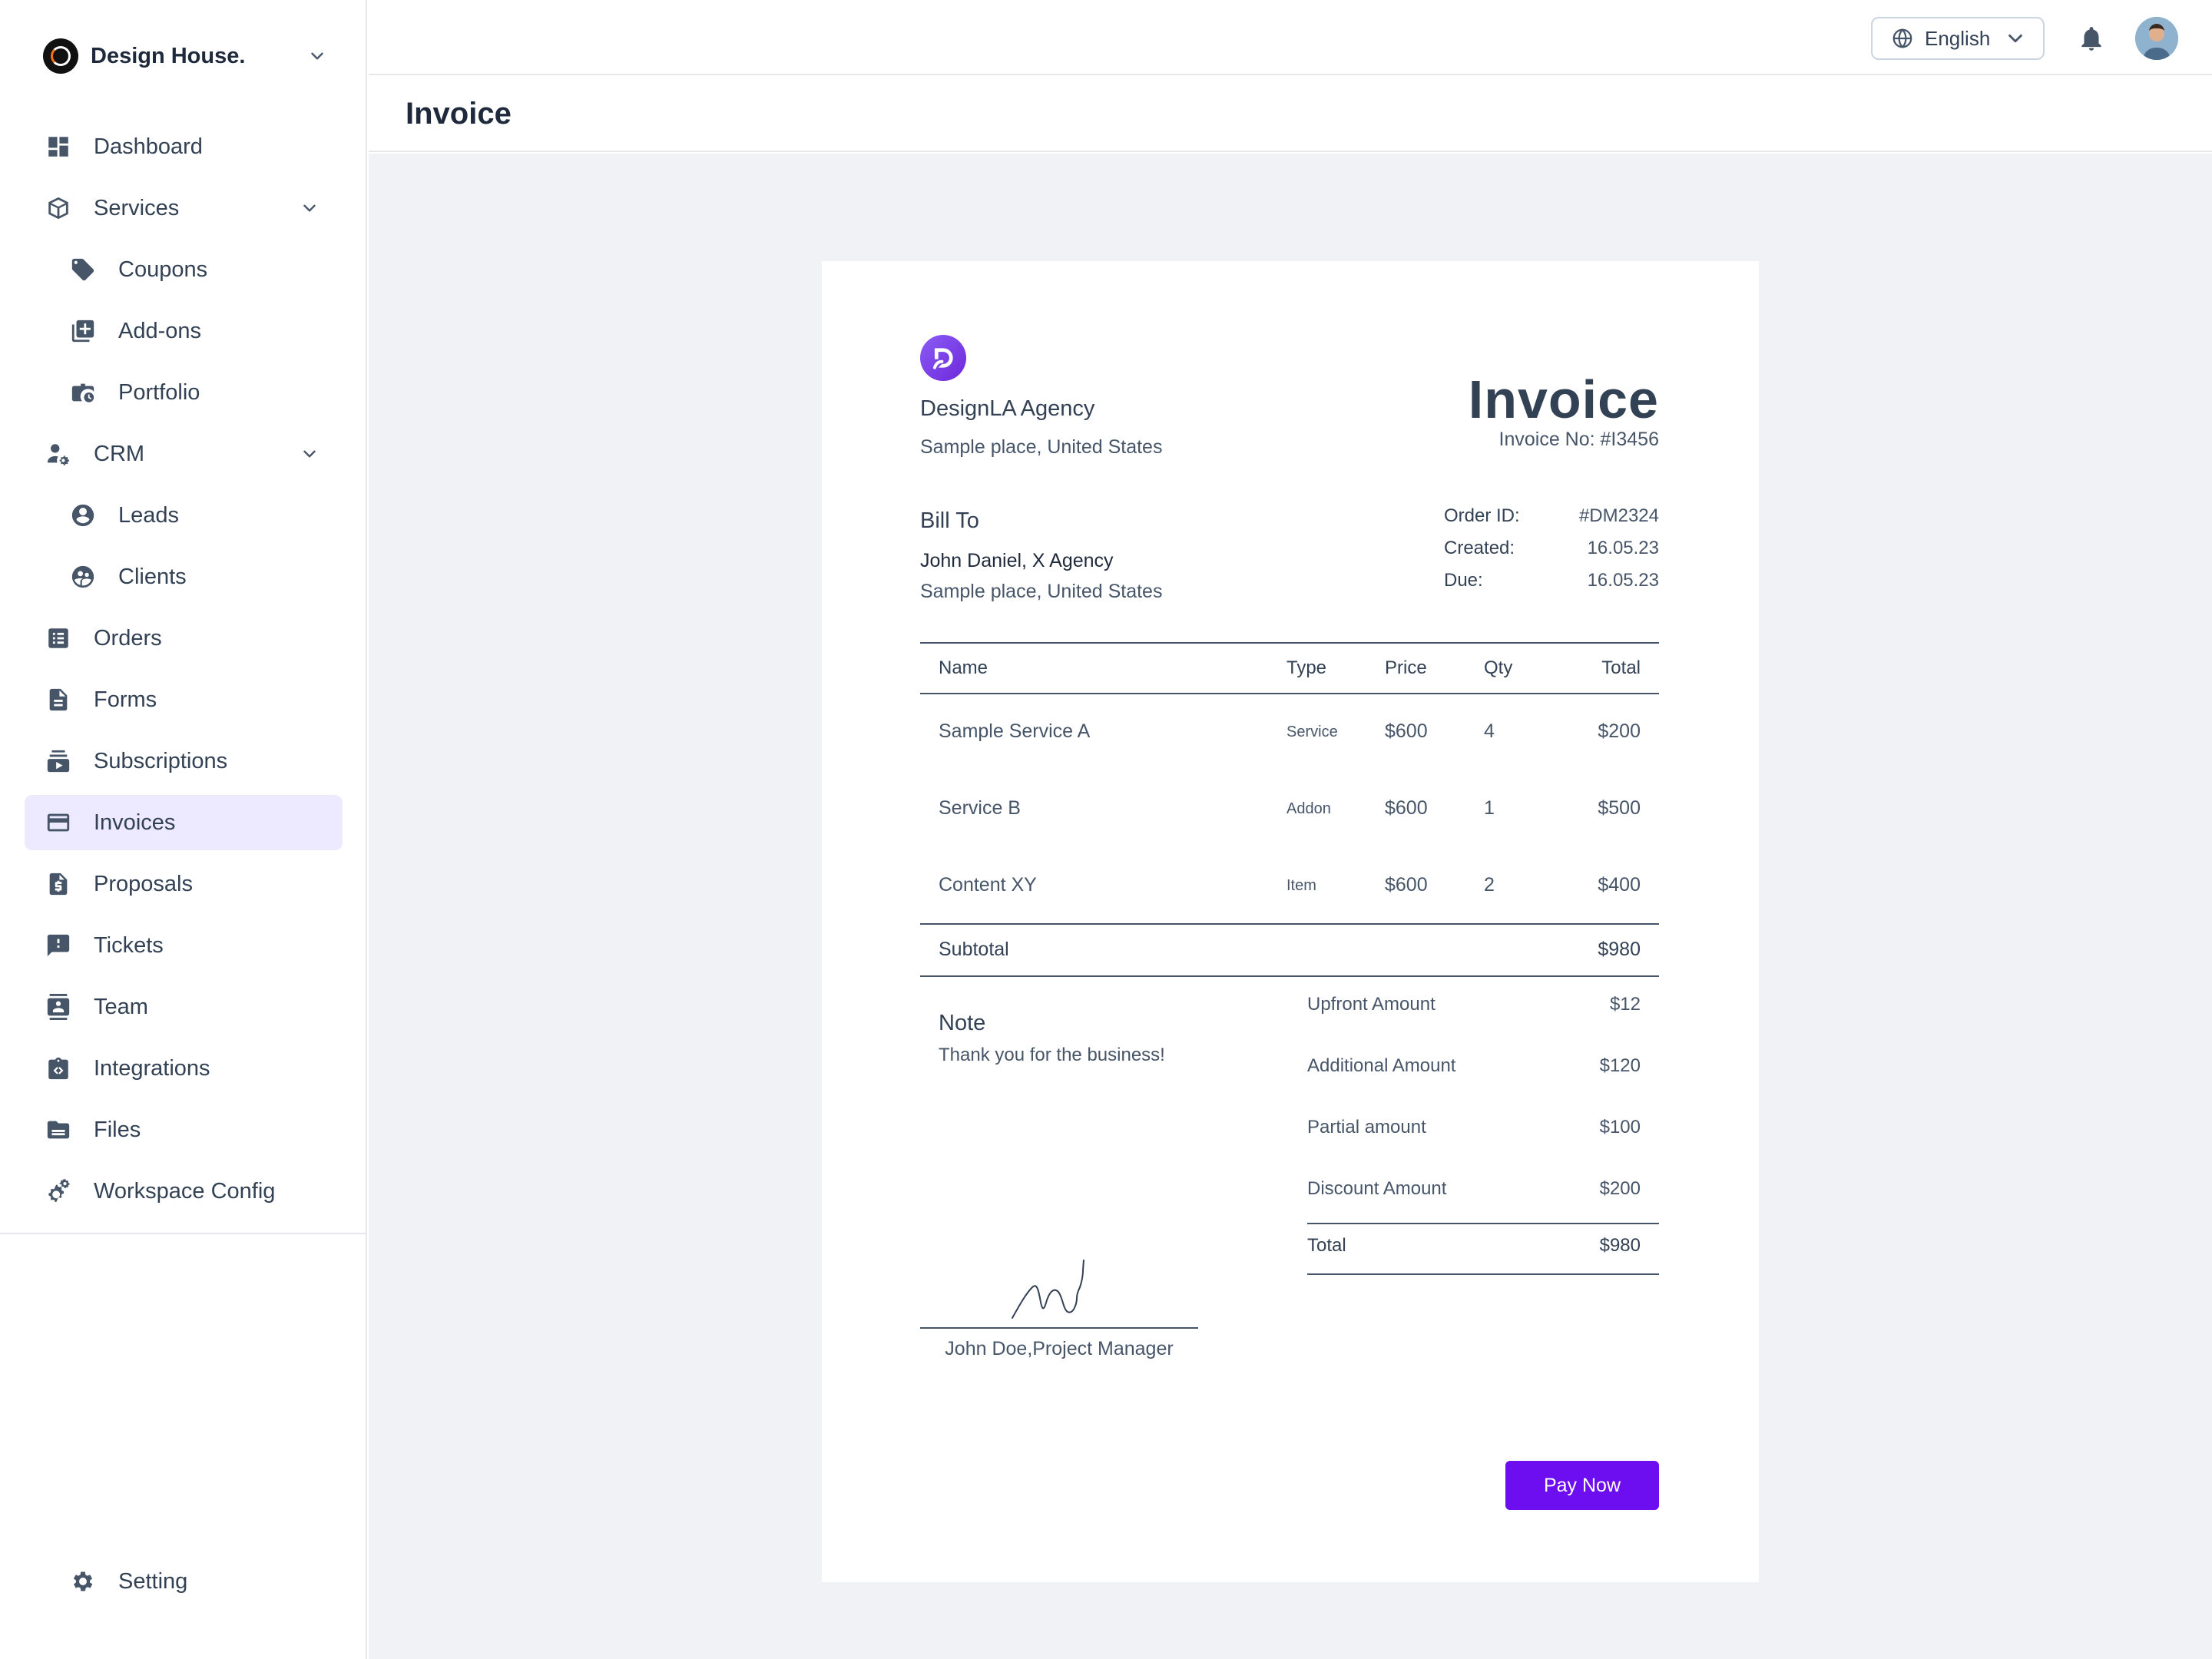 This screenshot has width=2212, height=1659. Describe the element at coordinates (2092, 39) in the screenshot. I see `bell-icon` at that location.